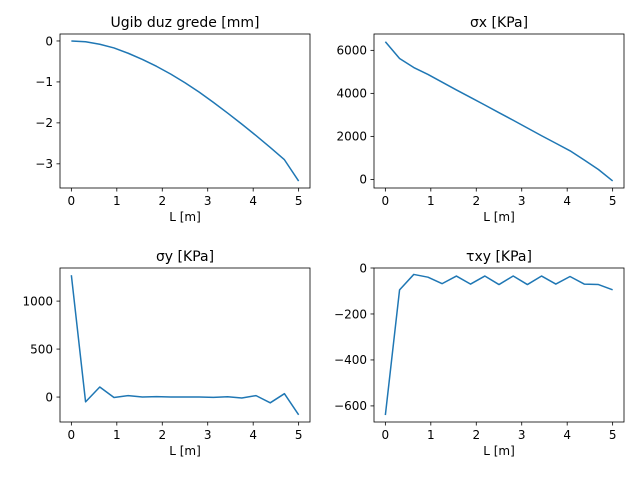 This screenshot has width=640, height=480. I want to click on y-tick-label: −200, so click(350, 314).